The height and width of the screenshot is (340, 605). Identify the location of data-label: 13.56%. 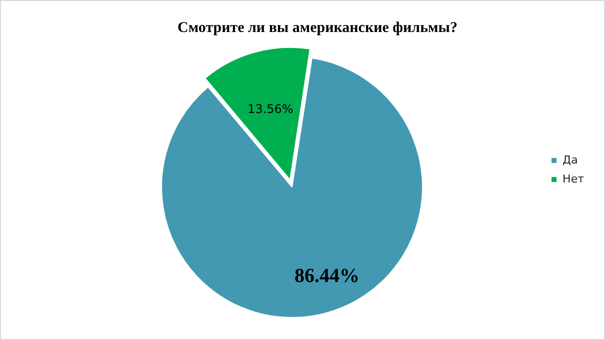
(271, 109).